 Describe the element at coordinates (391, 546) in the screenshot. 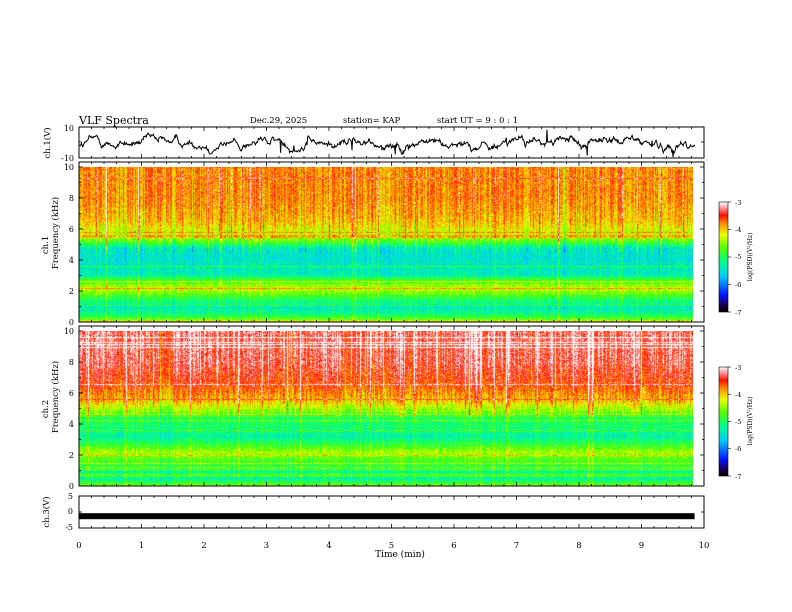

I see `xtick-5: 5` at that location.